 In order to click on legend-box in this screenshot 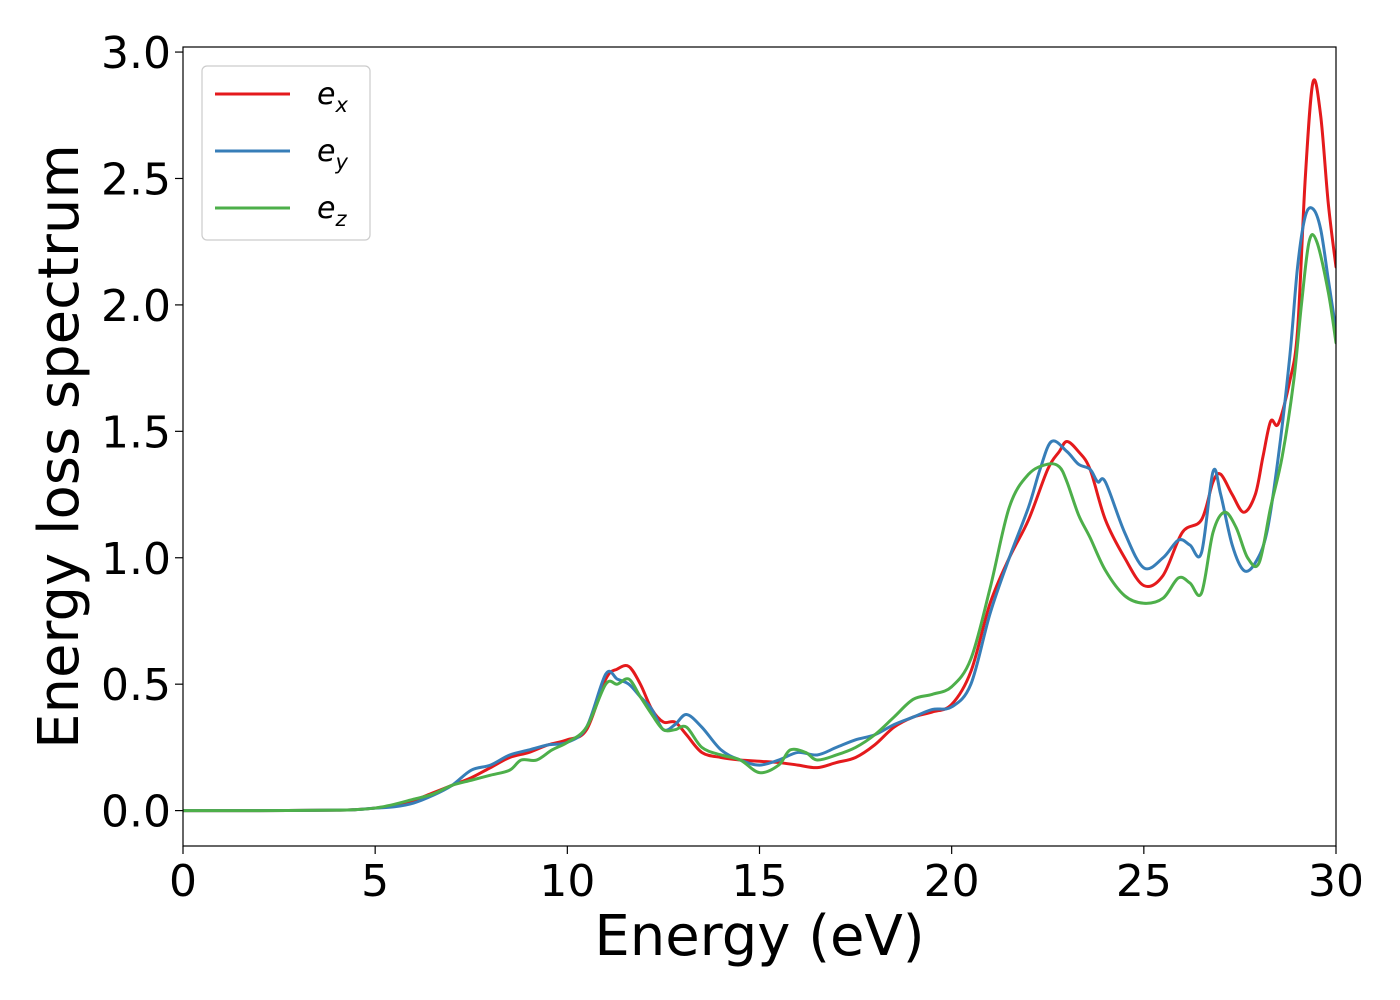, I will do `click(286, 153)`.